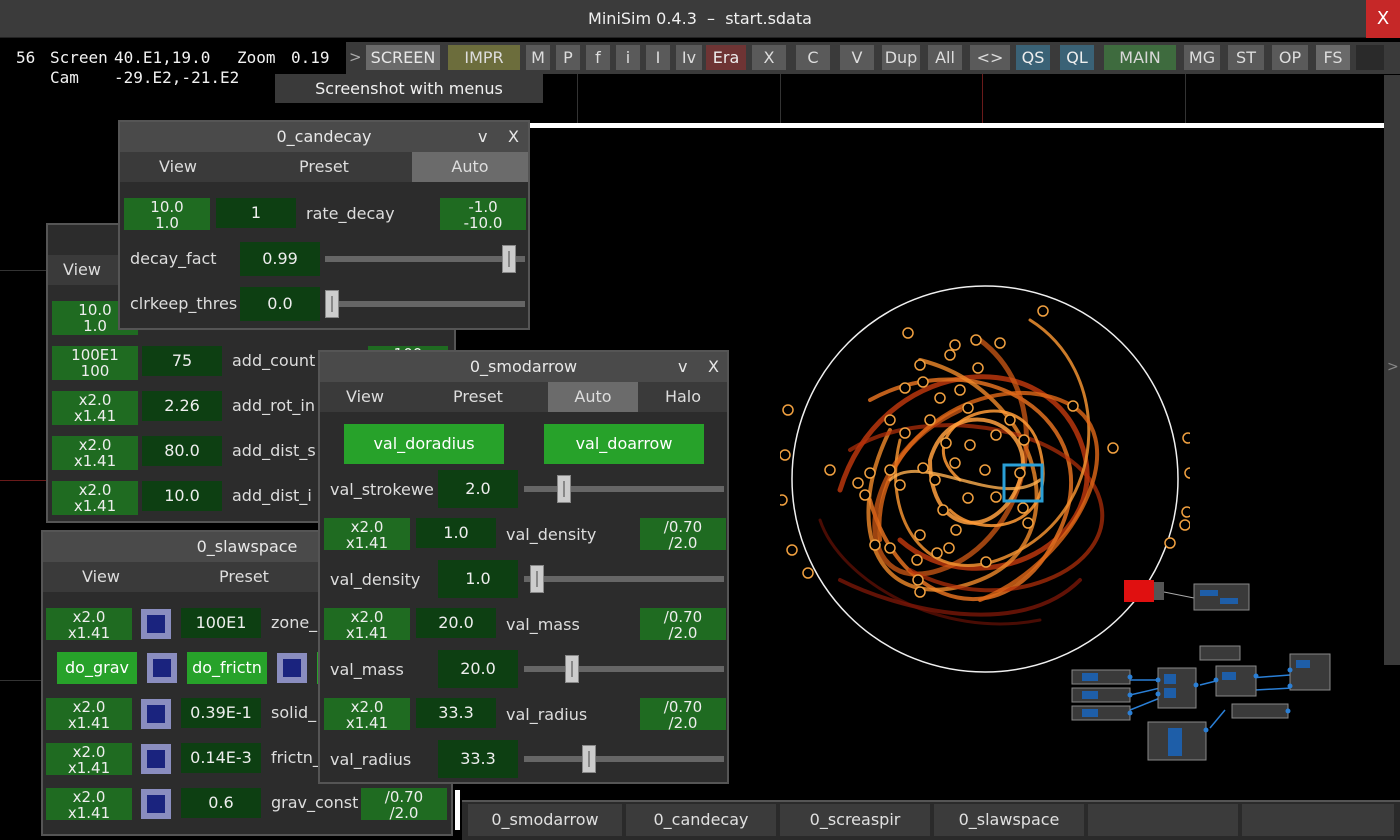 This screenshot has height=840, width=1400. I want to click on val-doarrow-button: val_doarrow, so click(624, 444).